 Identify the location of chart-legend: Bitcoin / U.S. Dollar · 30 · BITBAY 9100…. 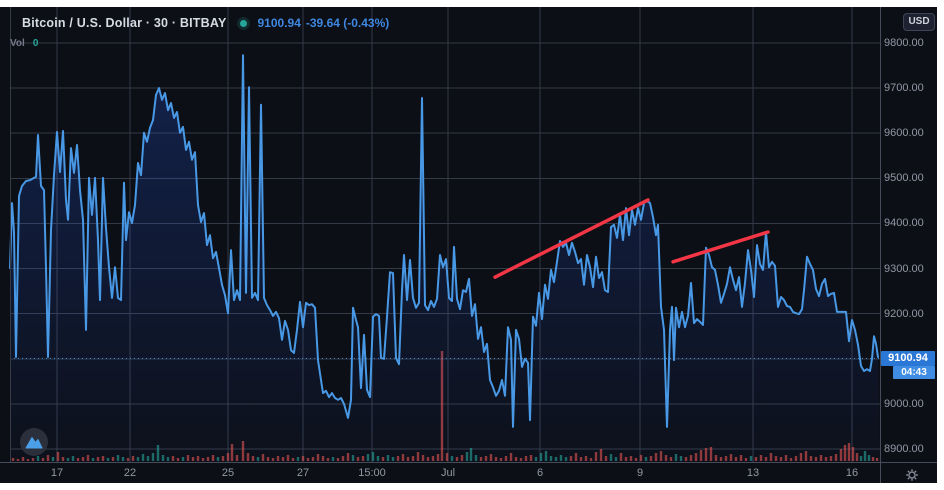
(205, 23).